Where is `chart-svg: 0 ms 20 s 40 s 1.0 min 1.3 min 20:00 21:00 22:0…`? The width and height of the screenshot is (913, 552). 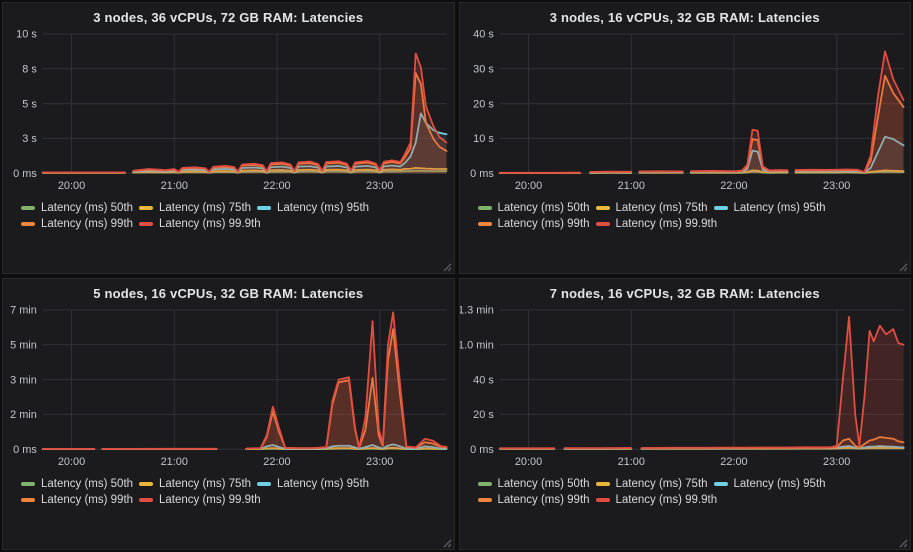 chart-svg: 0 ms 20 s 40 s 1.0 min 1.3 min 20:00 21:00 22:0… is located at coordinates (682, 386).